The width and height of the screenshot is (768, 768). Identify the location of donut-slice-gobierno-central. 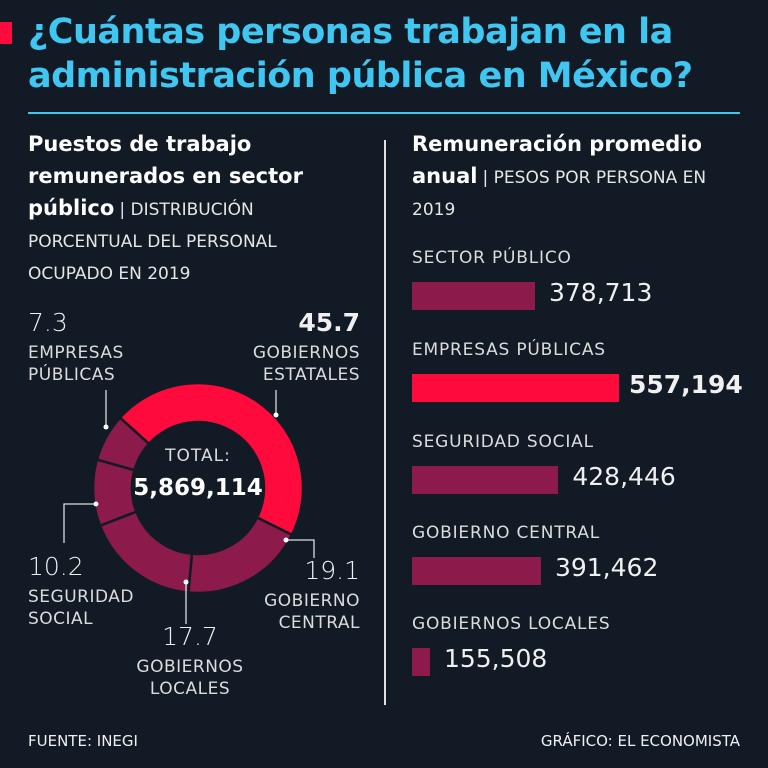
(240, 555).